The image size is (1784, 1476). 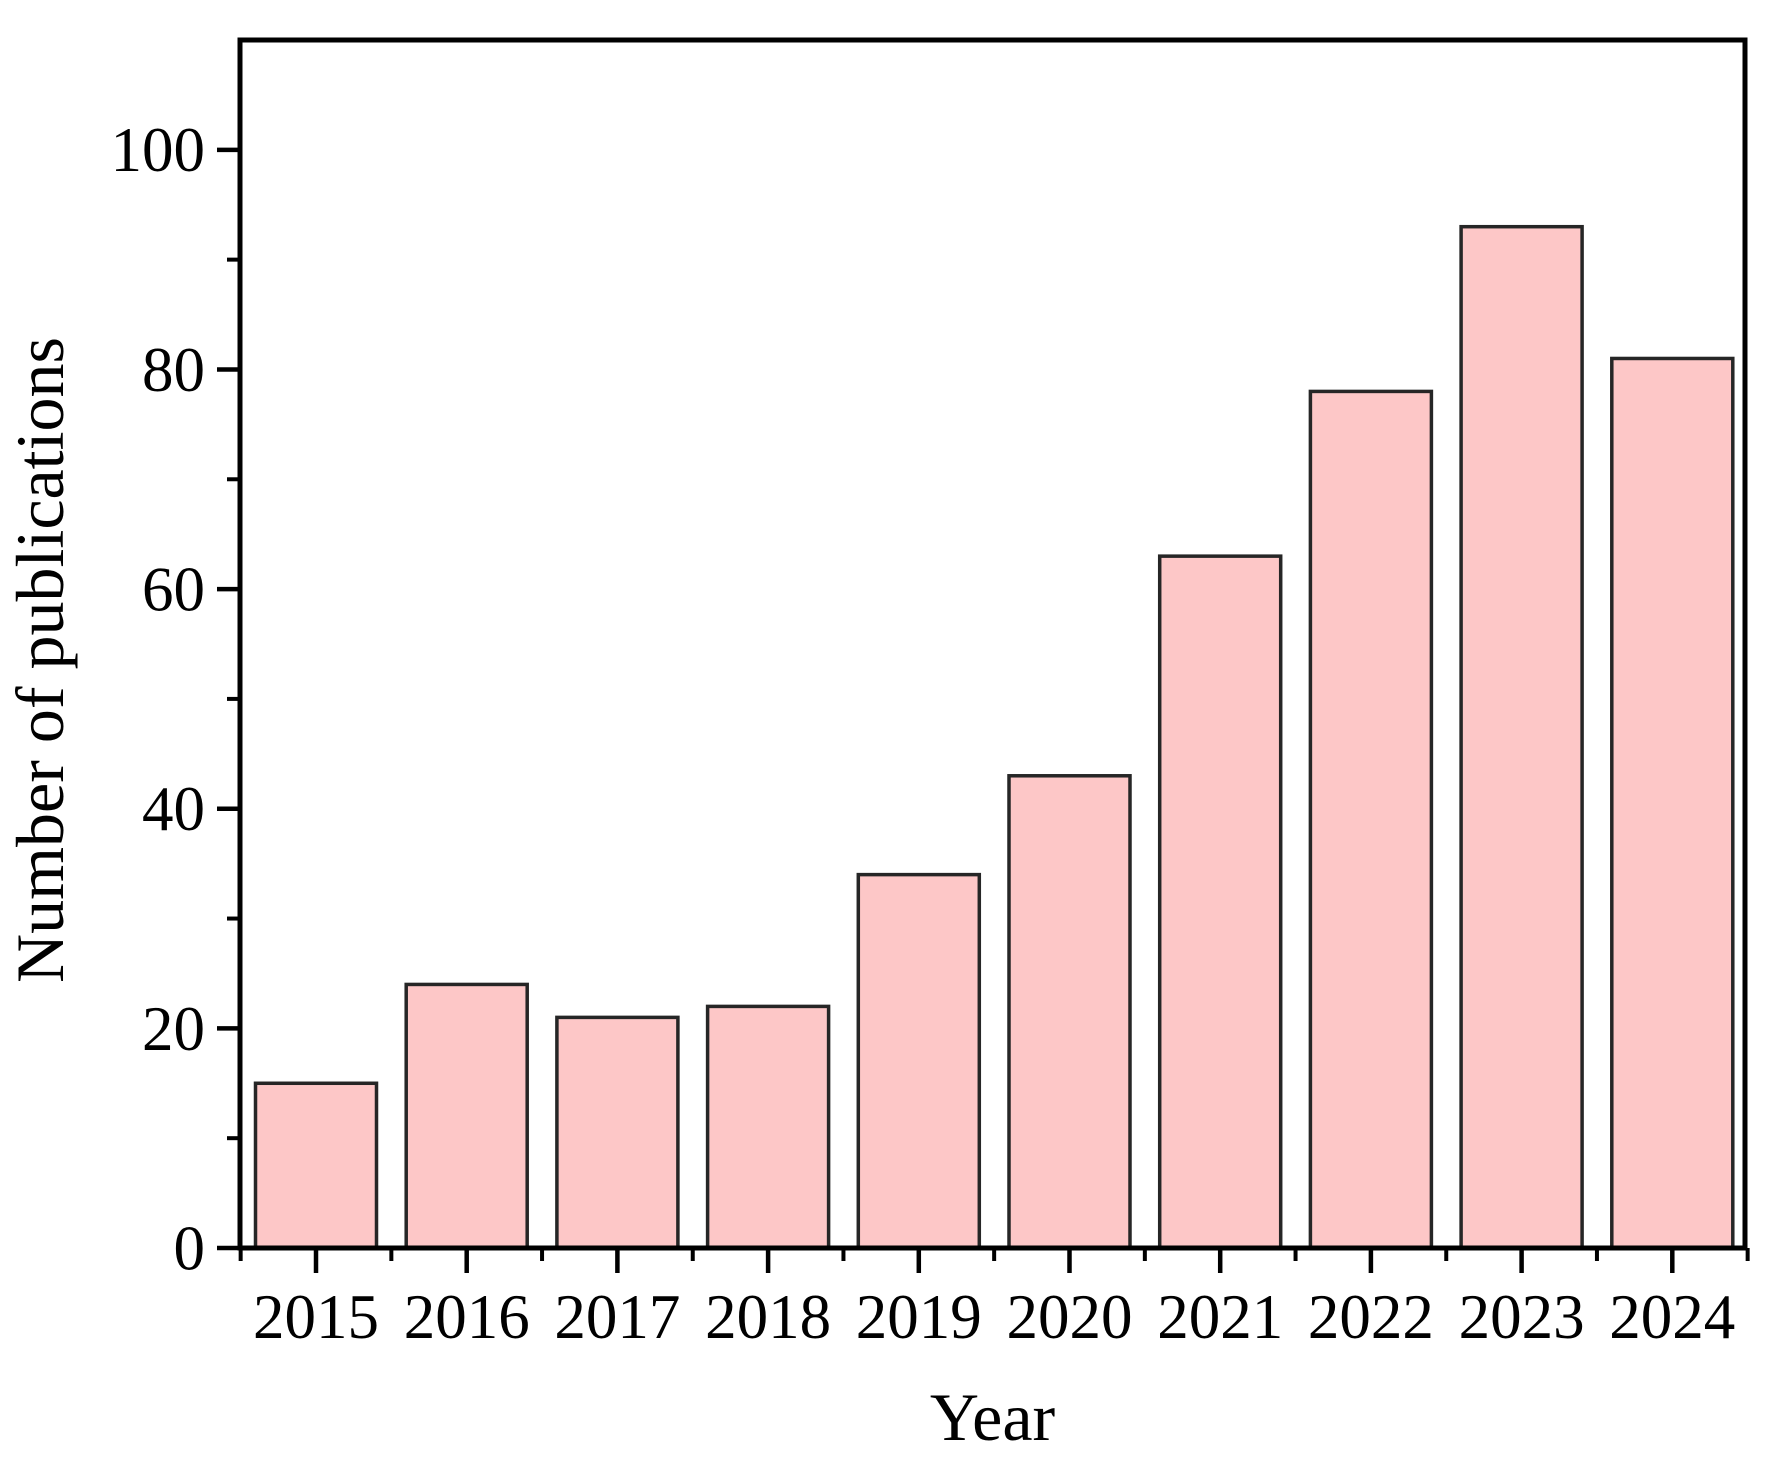 What do you see at coordinates (993, 1417) in the screenshot?
I see `x-axis-title: Year` at bounding box center [993, 1417].